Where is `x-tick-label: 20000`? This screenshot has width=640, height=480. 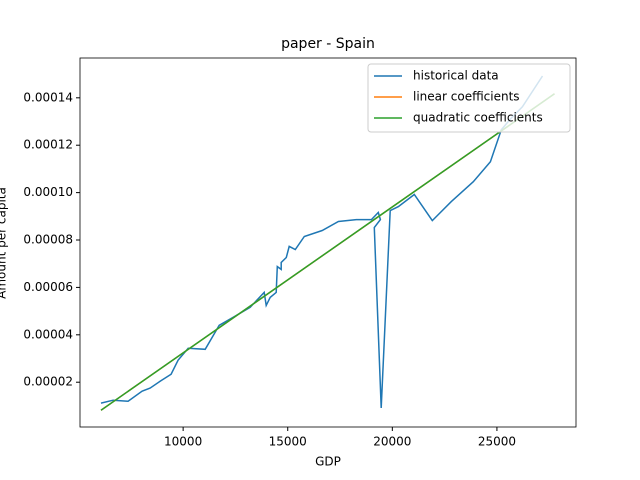 x-tick-label: 20000 is located at coordinates (392, 442).